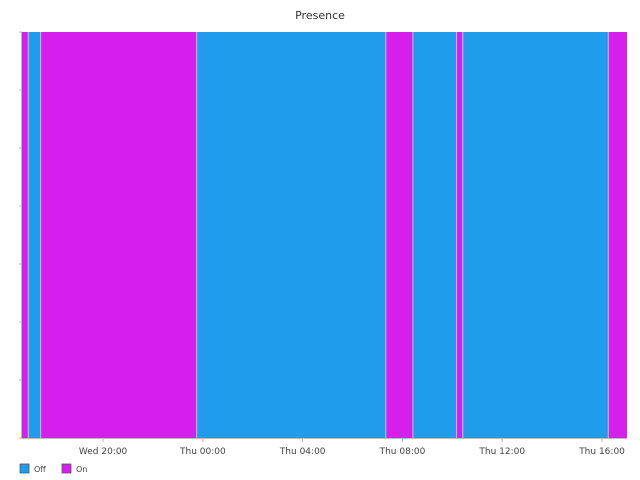 The width and height of the screenshot is (640, 480). Describe the element at coordinates (66, 468) in the screenshot. I see `legend-swatch-on` at that location.